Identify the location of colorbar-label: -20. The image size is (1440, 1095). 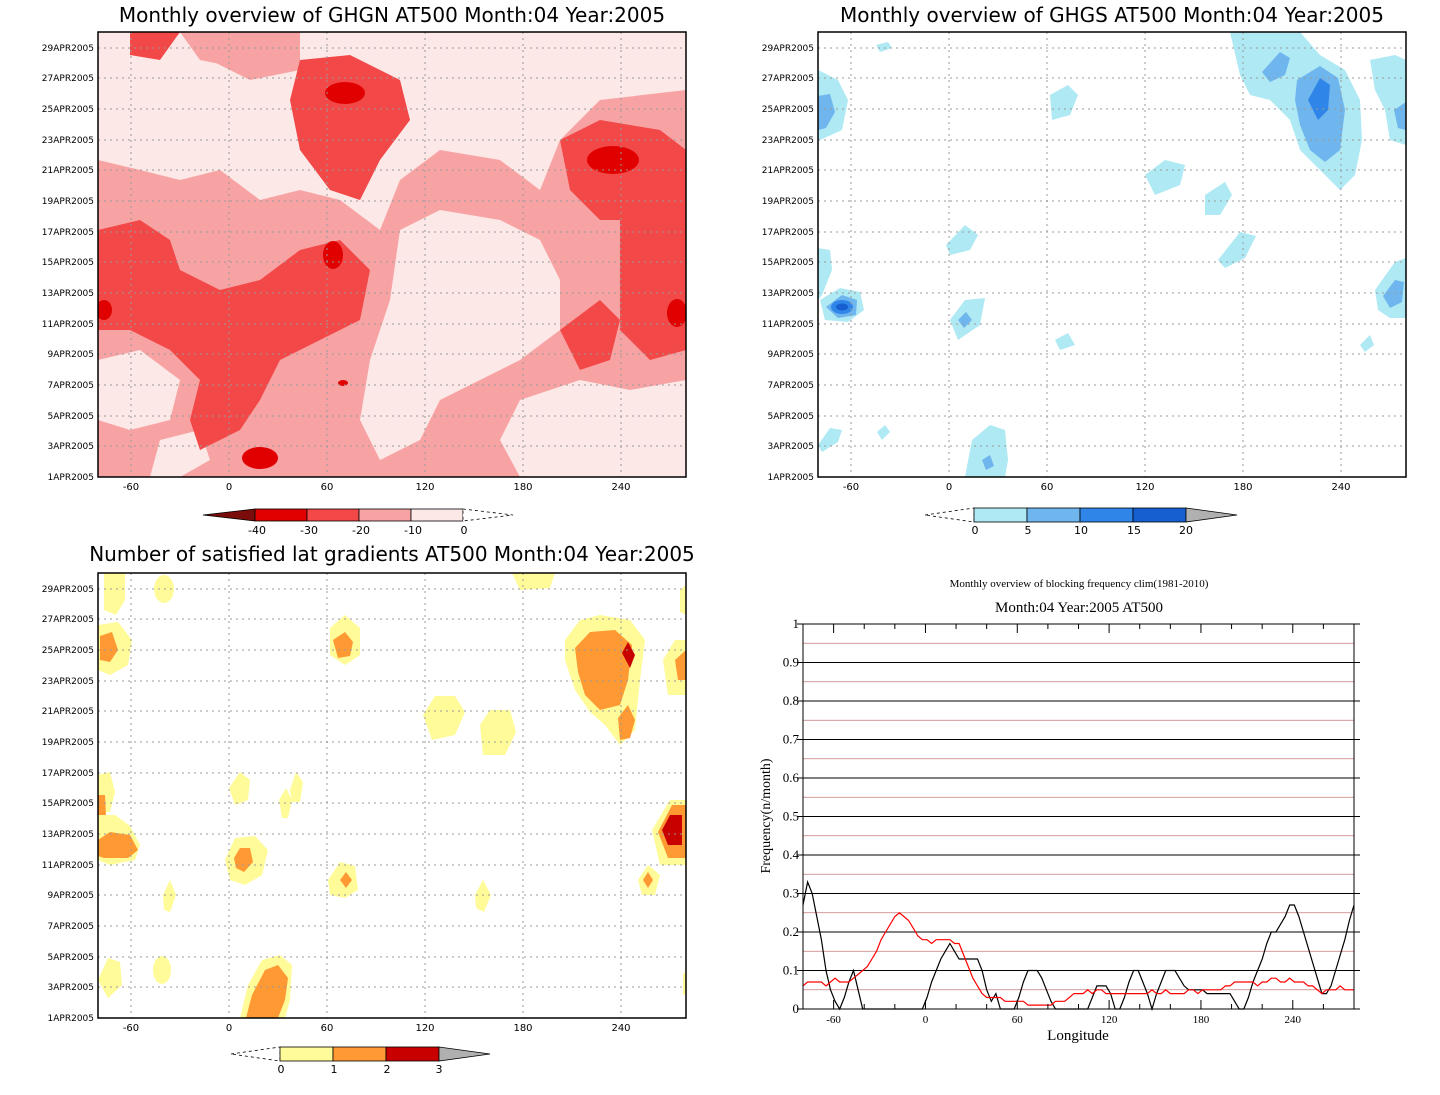
(361, 530).